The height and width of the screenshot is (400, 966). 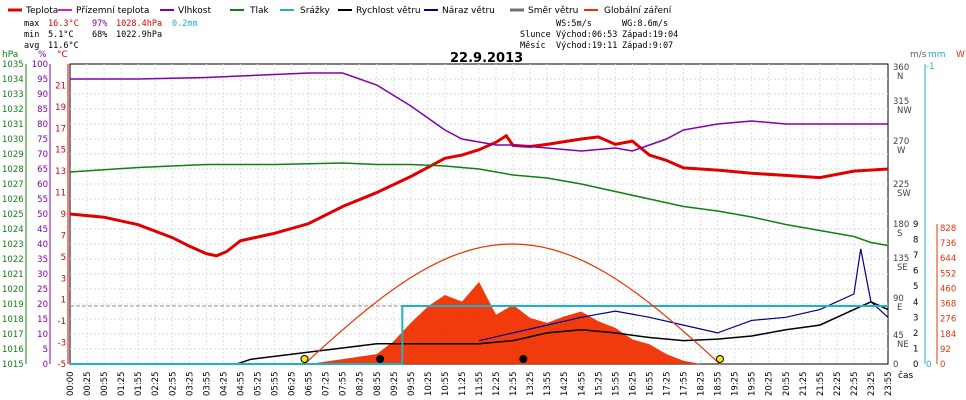 What do you see at coordinates (13, 95) in the screenshot?
I see `pressure-tick: 1033` at bounding box center [13, 95].